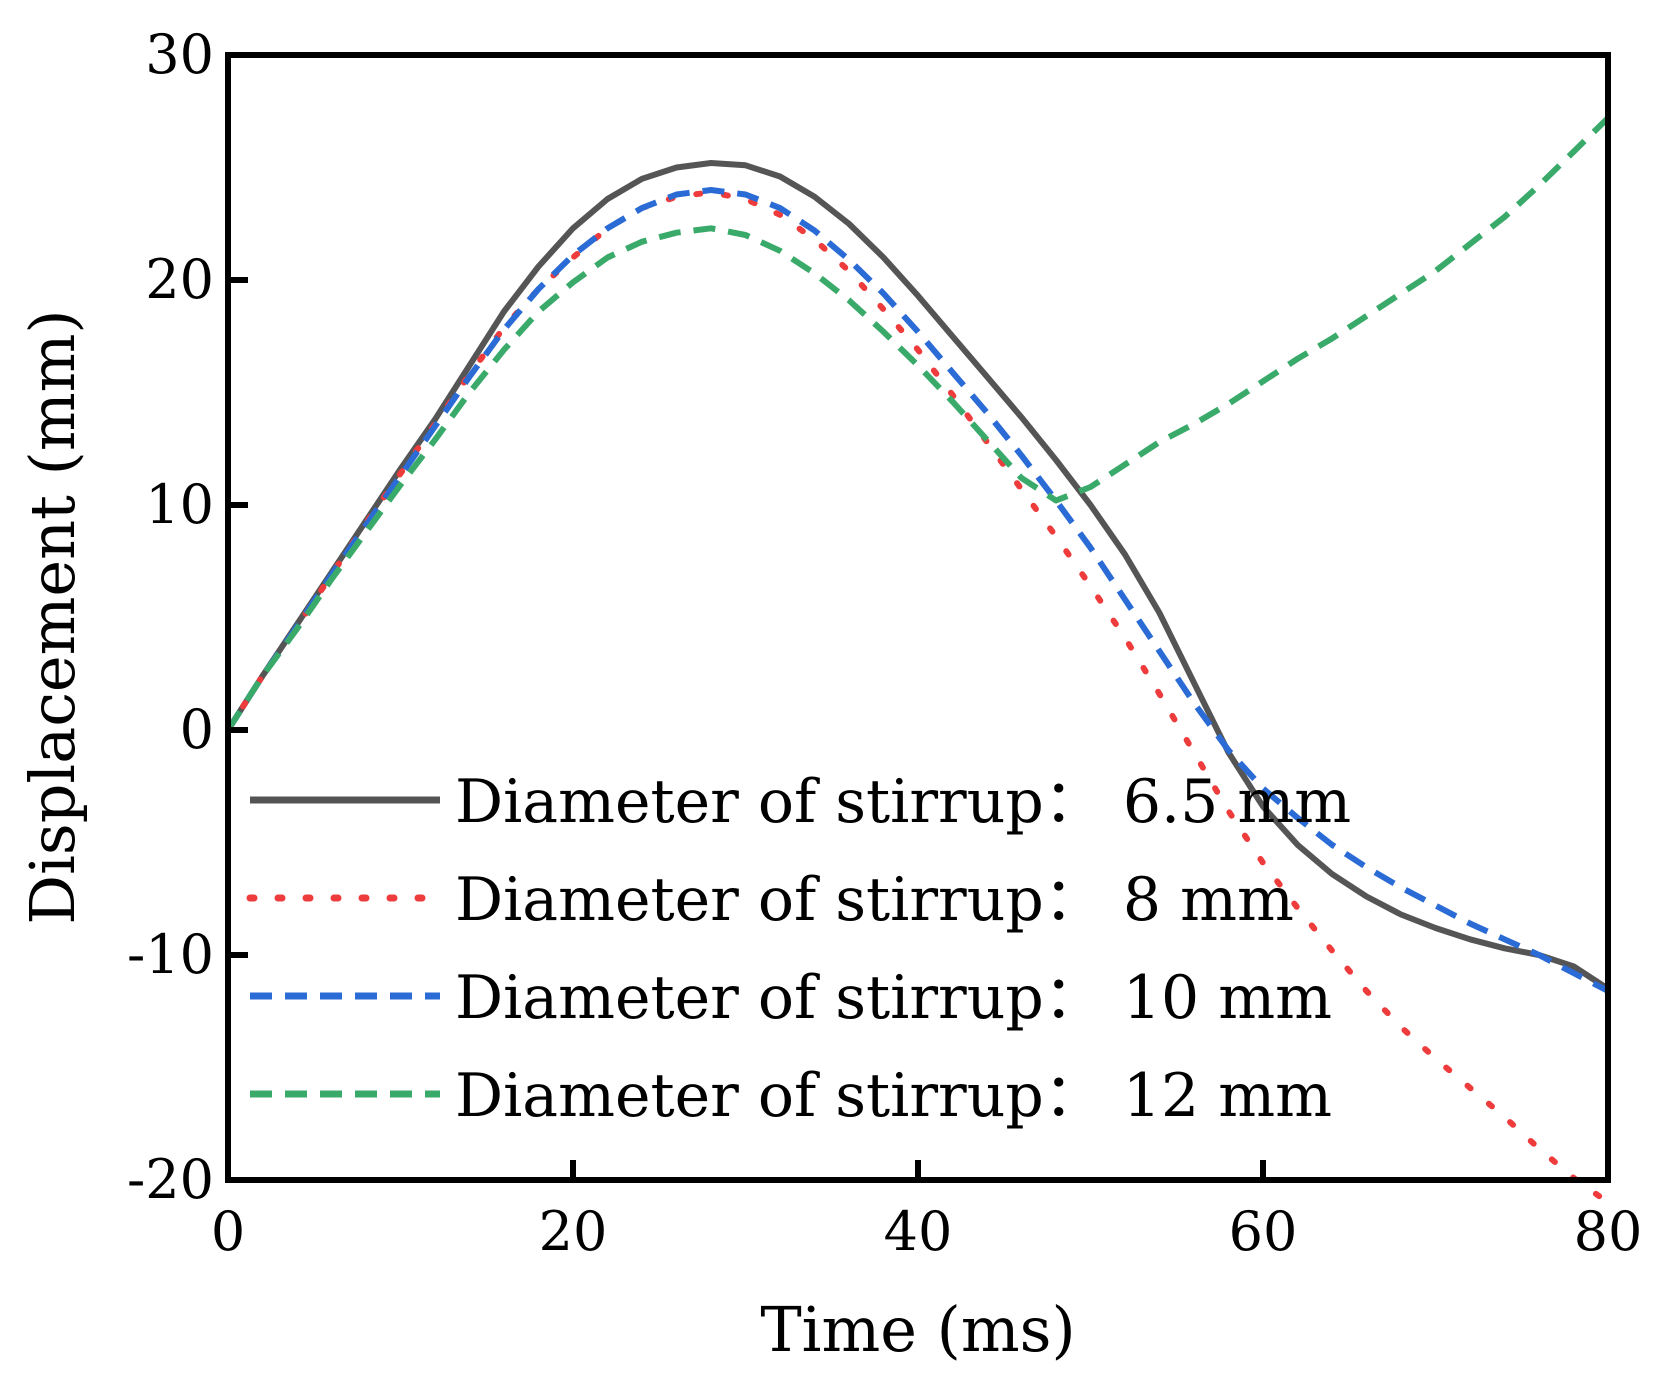 This screenshot has width=1668, height=1383. I want to click on y-tick-label-5: 30, so click(179, 54).